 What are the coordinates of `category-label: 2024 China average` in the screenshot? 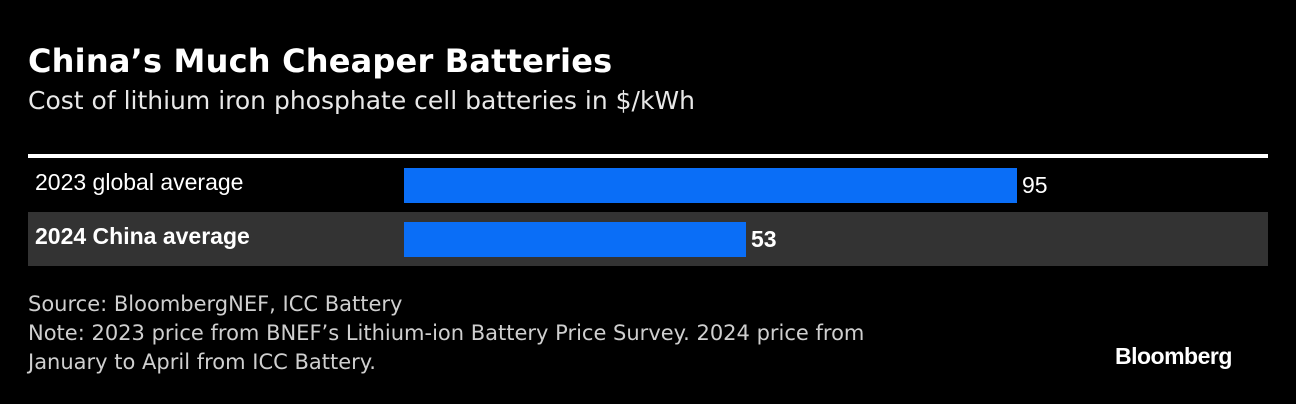 It's located at (142, 236).